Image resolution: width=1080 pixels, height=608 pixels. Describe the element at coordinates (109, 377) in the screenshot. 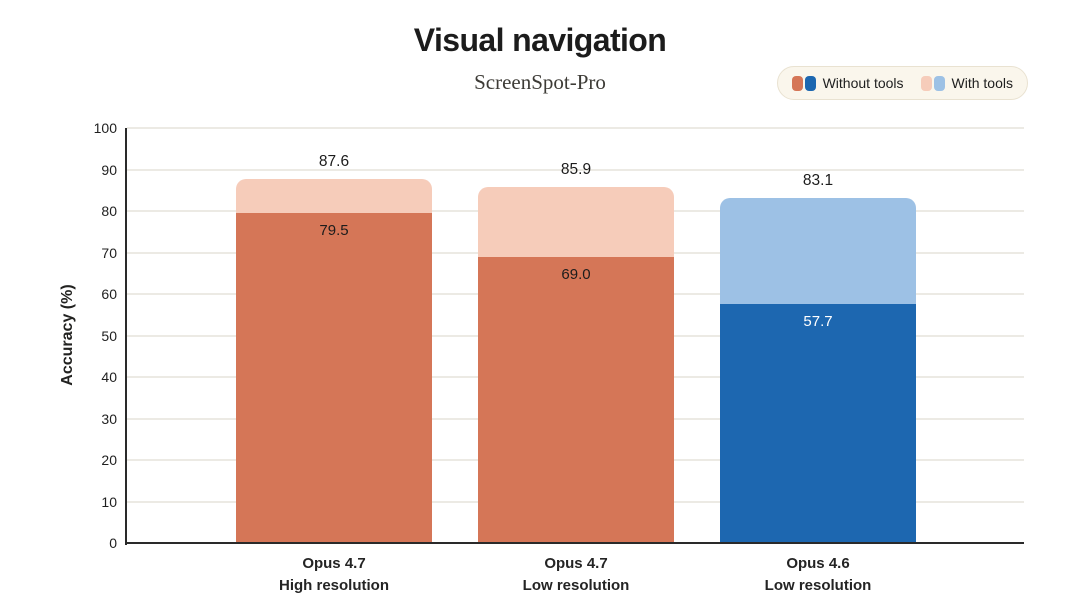

I see `y-tick-label: 40` at that location.